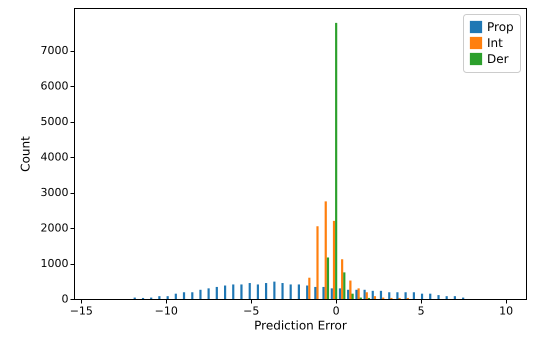 Image resolution: width=546 pixels, height=359 pixels. What do you see at coordinates (54, 263) in the screenshot?
I see `y-tick-label: 1000` at bounding box center [54, 263].